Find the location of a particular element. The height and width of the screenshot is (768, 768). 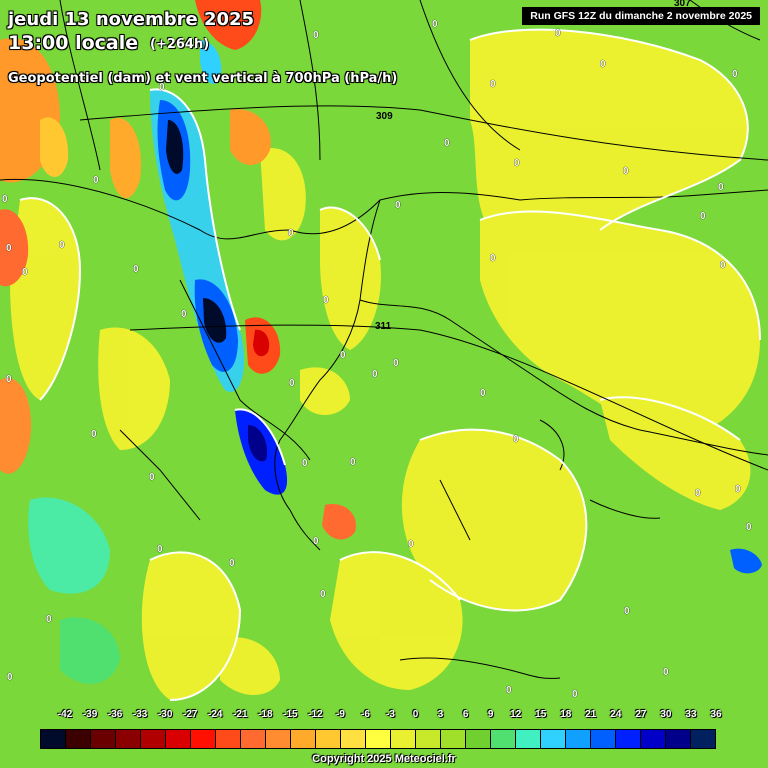

legend-tick-label: 36 is located at coordinates (716, 714).